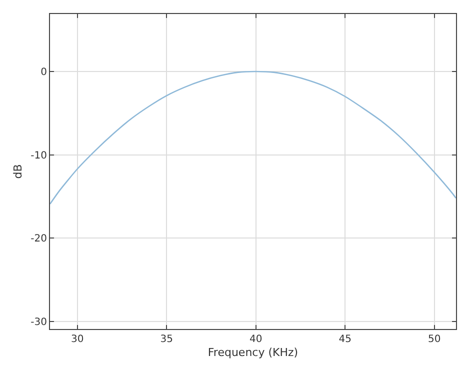 The width and height of the screenshot is (474, 369). Describe the element at coordinates (17, 171) in the screenshot. I see `y-axis-title: dB` at that location.